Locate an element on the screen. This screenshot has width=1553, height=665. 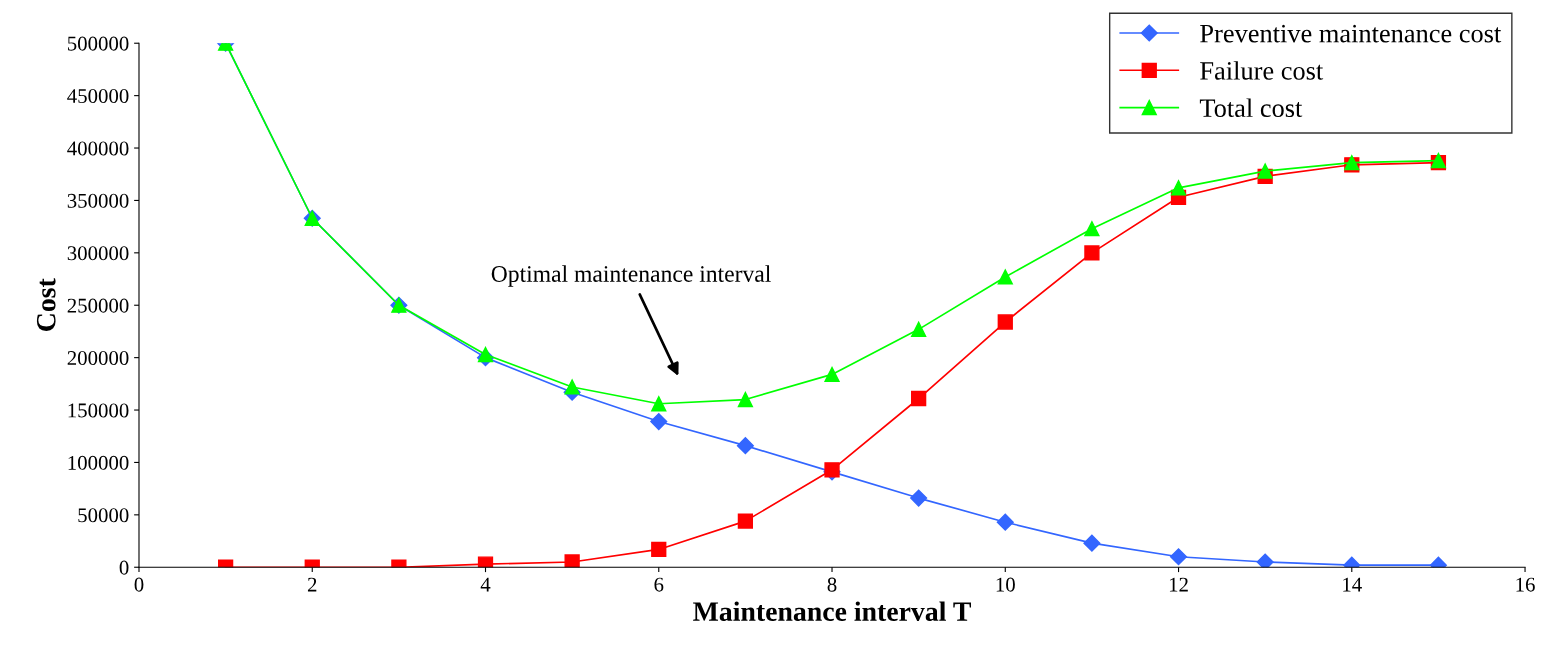
y-tick-label: 450000 is located at coordinates (98, 96).